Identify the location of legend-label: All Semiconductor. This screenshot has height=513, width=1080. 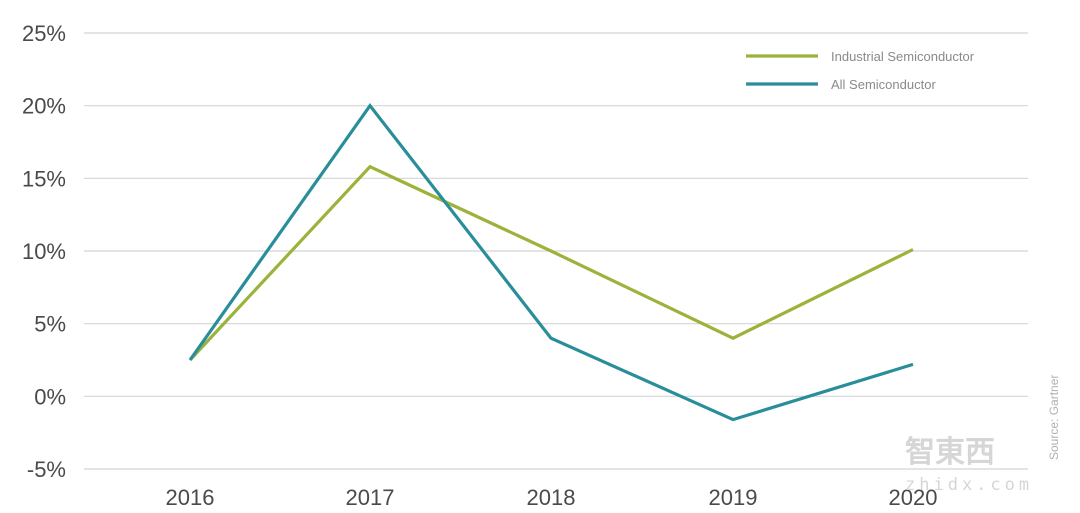
(883, 84).